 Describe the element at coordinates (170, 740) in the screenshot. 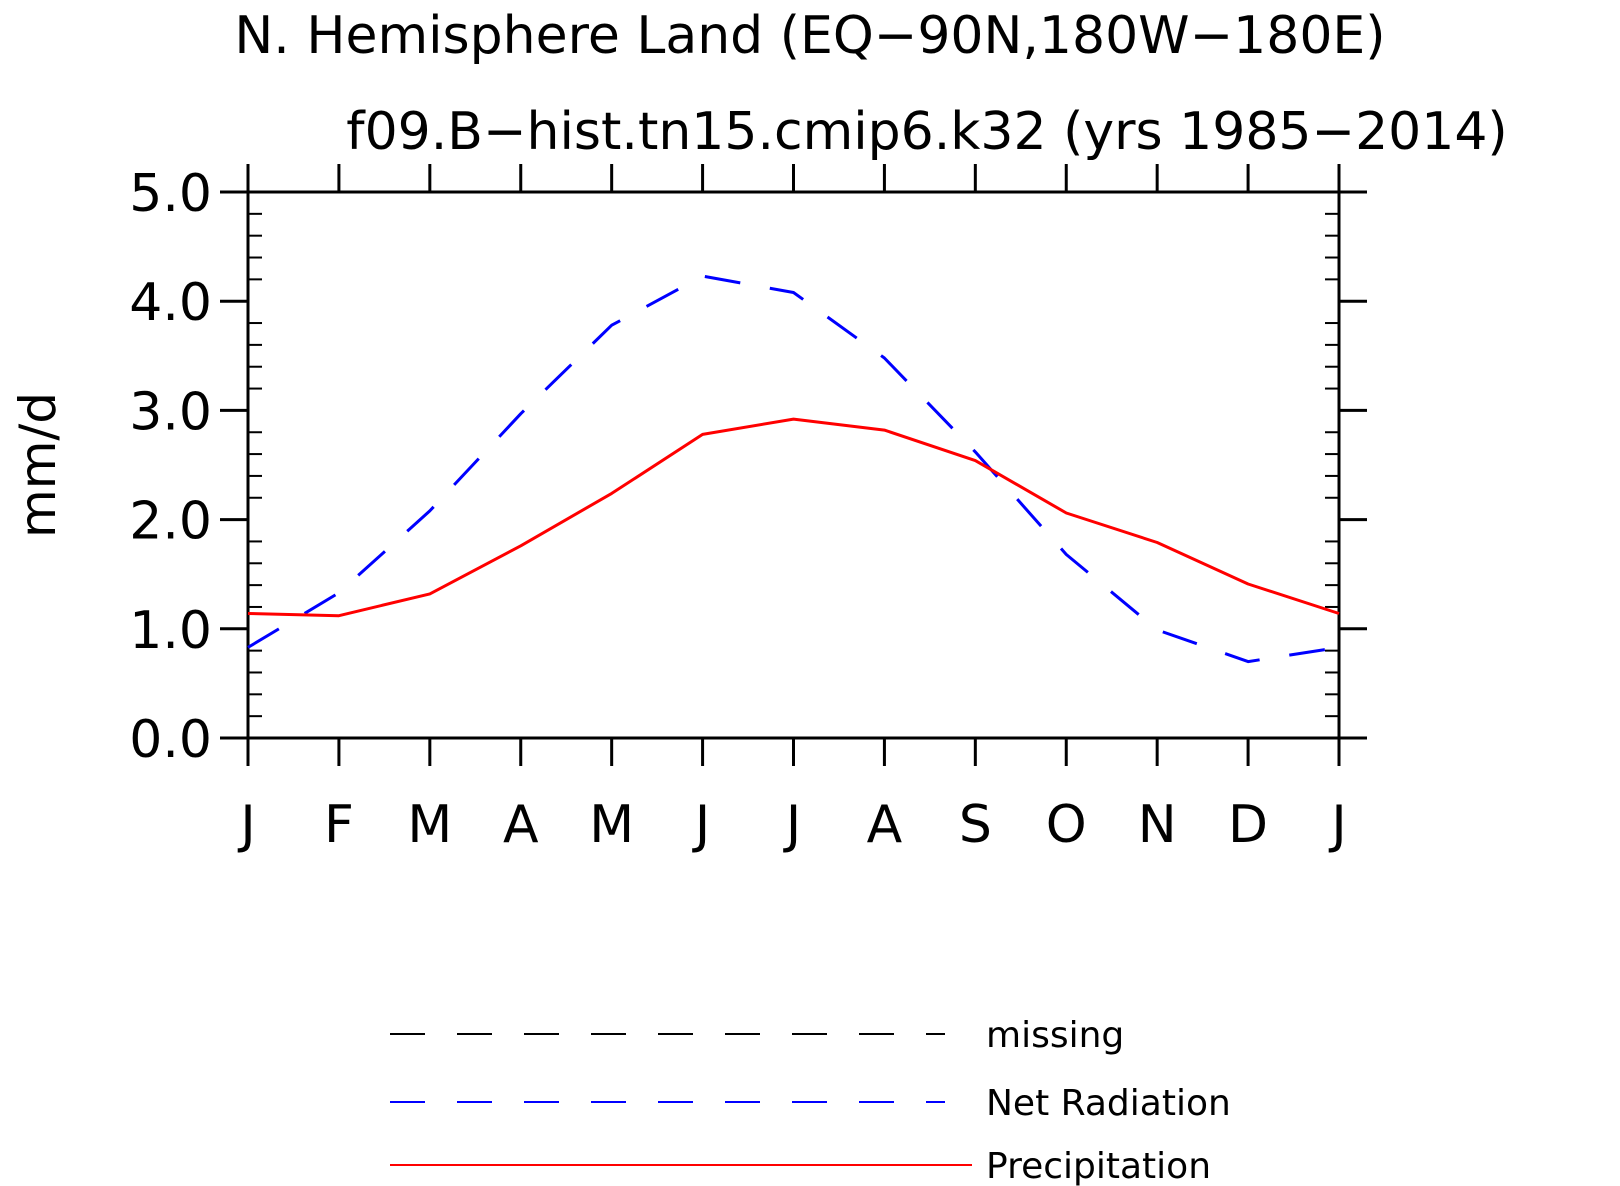

I see `y-tick-label: 0.0` at that location.